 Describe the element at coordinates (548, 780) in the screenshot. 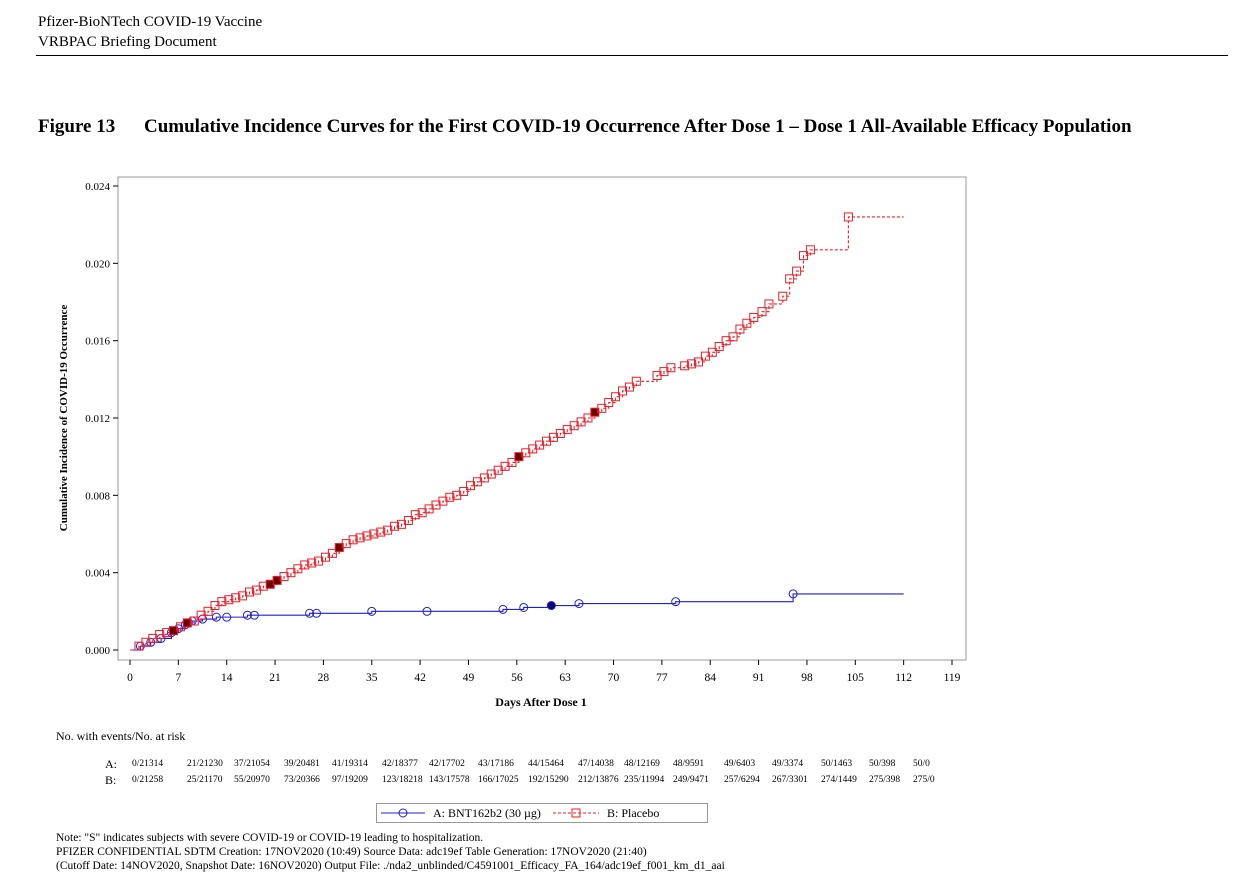

I see `risk-cell: 192/15290` at that location.